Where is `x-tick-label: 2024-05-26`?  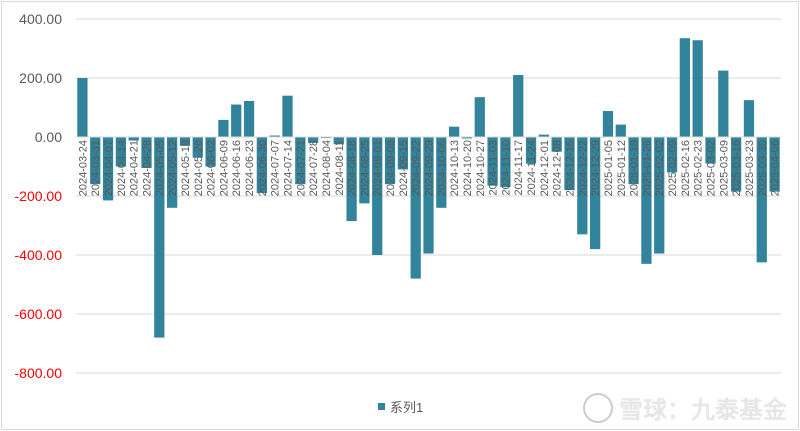 x-tick-label: 2024-05-26 is located at coordinates (199, 168).